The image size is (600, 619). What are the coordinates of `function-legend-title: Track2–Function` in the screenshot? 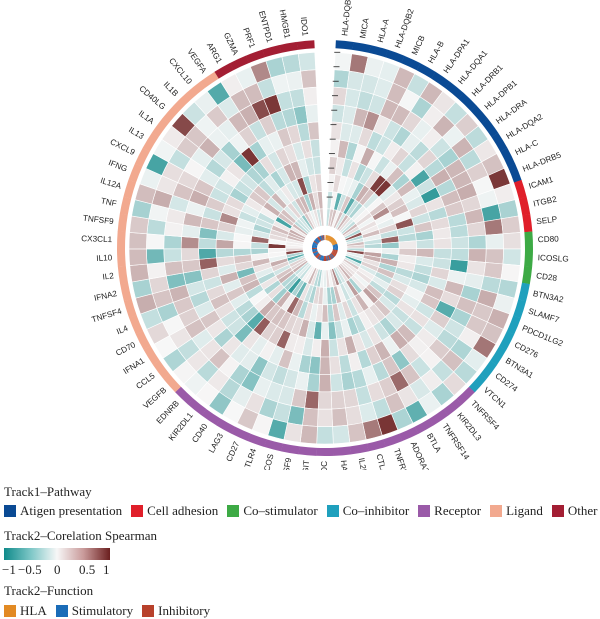 It's located at (49, 590).